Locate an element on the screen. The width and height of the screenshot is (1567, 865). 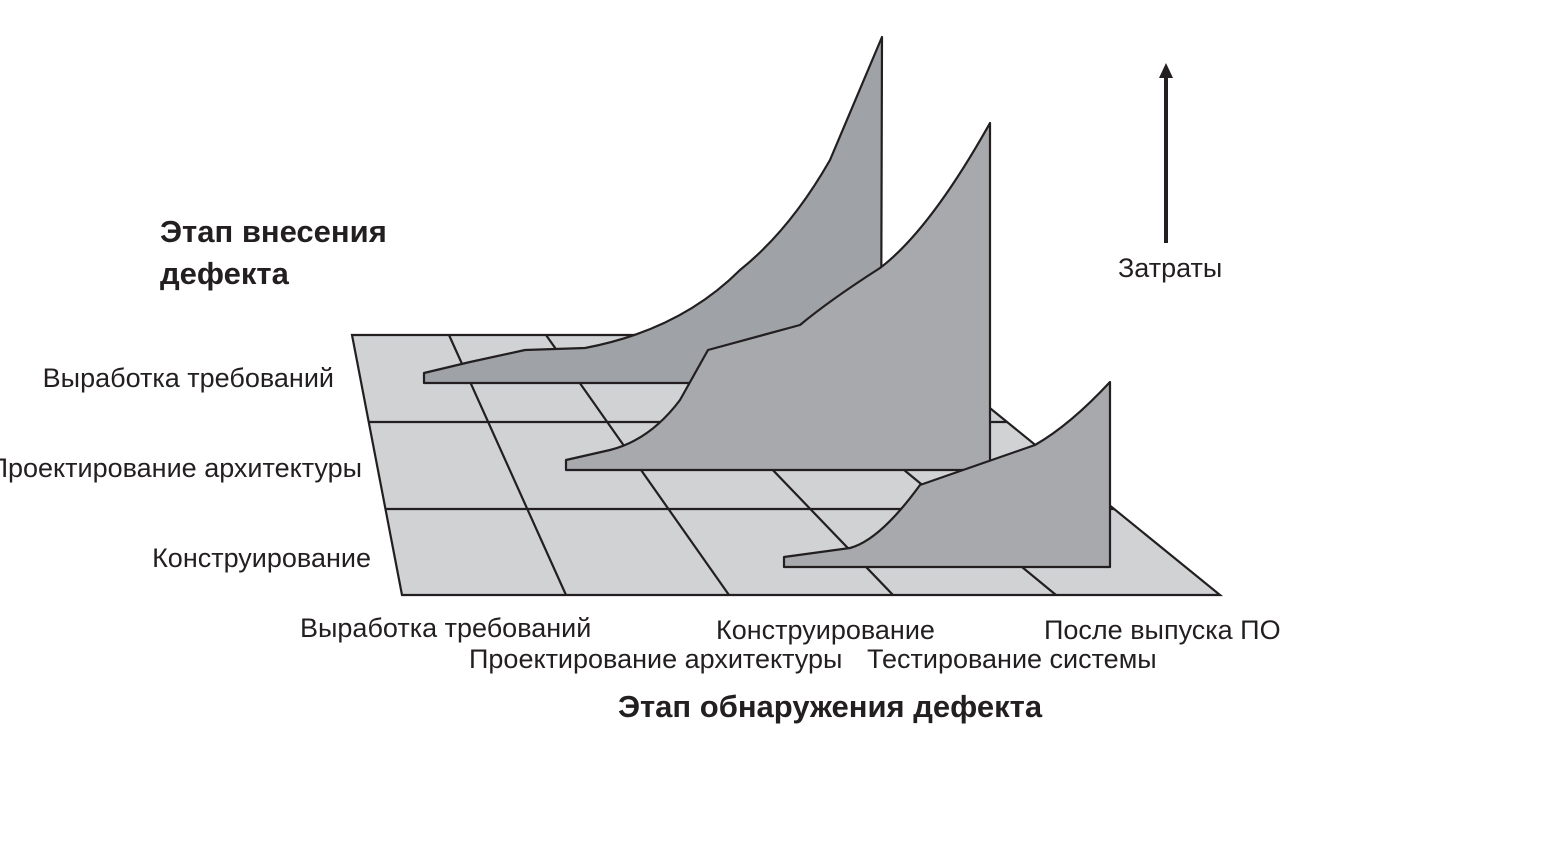
col-label-construction: Конструирование is located at coordinates (825, 630).